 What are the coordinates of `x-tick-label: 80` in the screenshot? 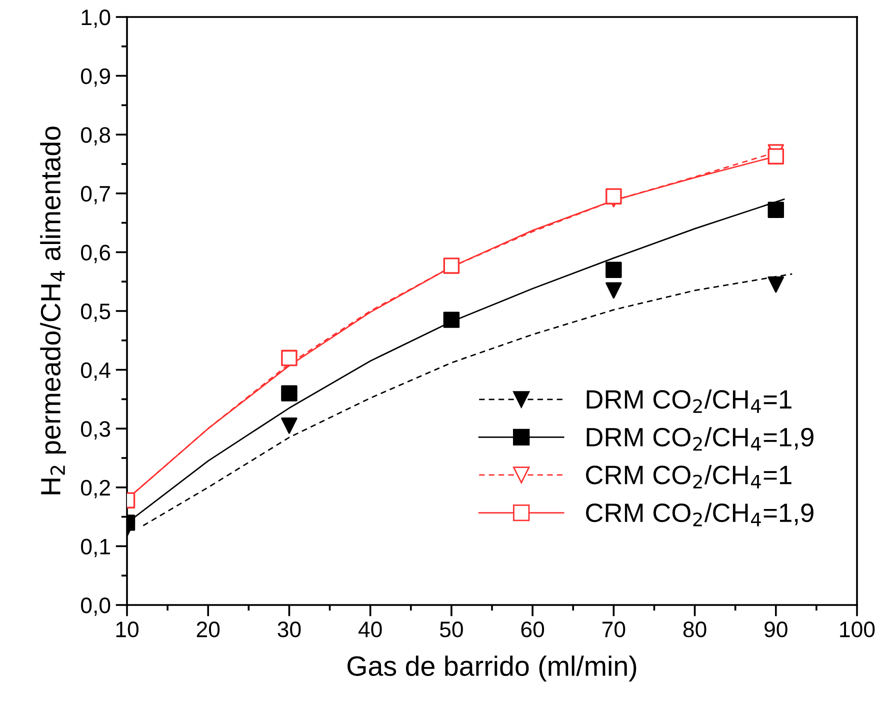 It's located at (694, 630).